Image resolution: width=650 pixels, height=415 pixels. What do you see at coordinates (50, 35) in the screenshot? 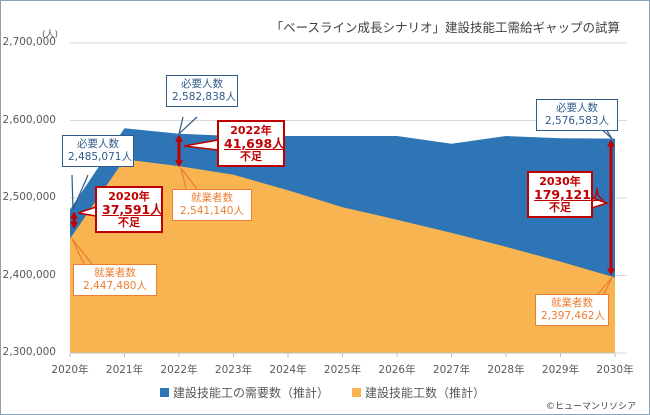
I see `y-axis-unit-label: (人)` at bounding box center [50, 35].